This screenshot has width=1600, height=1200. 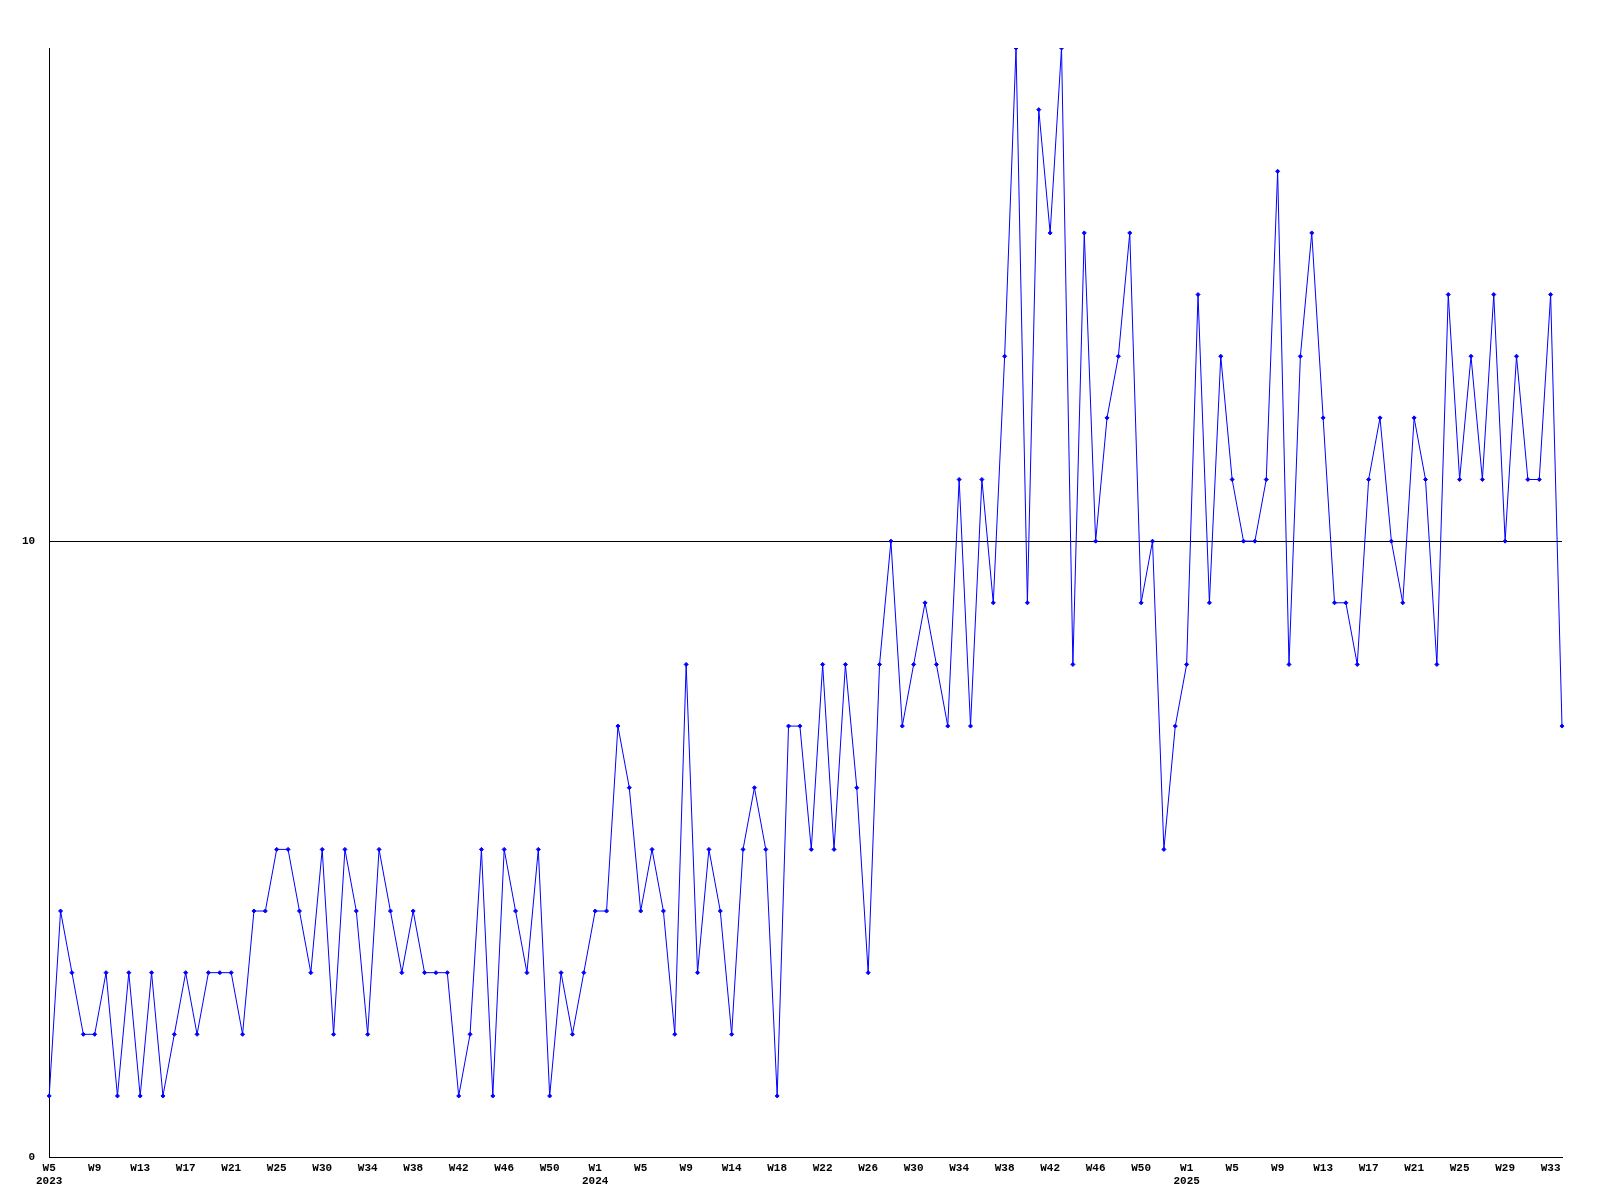 I want to click on y-tick-label: 10, so click(x=29, y=540).